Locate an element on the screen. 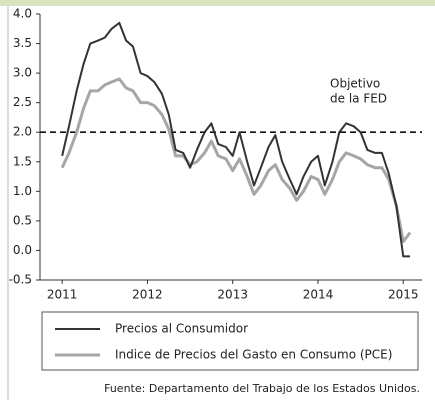 This screenshot has width=435, height=405. x-tick-label: 2013 is located at coordinates (232, 295).